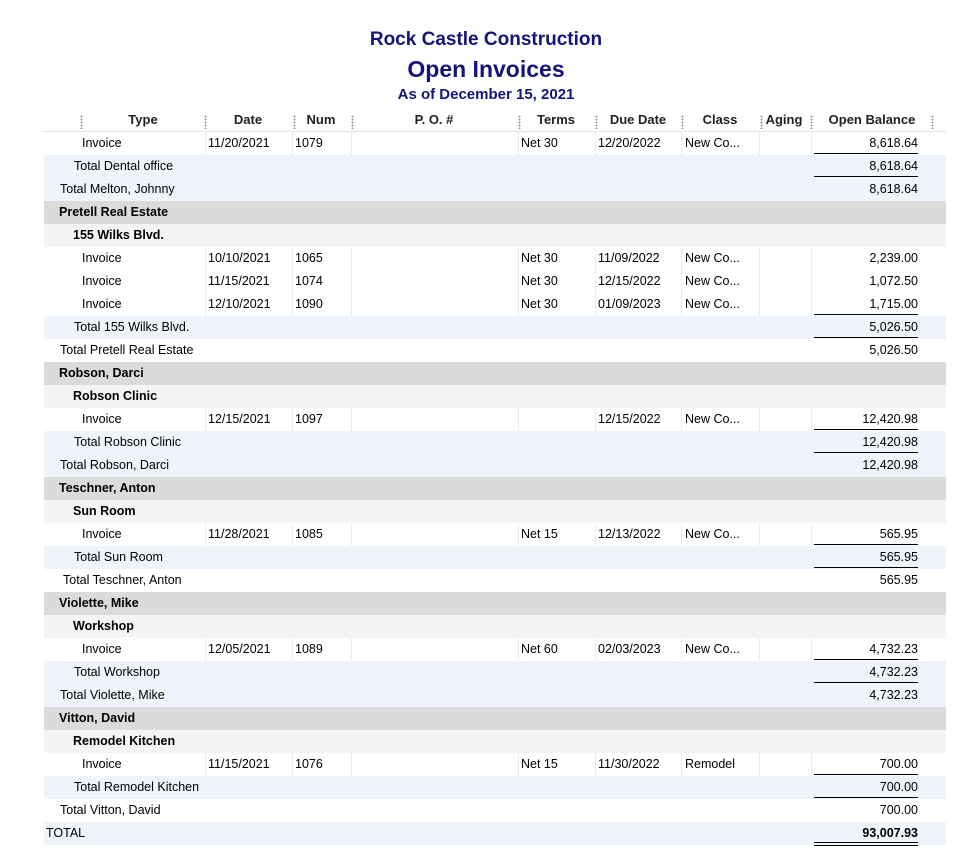 This screenshot has width=954, height=859. What do you see at coordinates (239, 304) in the screenshot?
I see `row-date: 12/10/2021` at bounding box center [239, 304].